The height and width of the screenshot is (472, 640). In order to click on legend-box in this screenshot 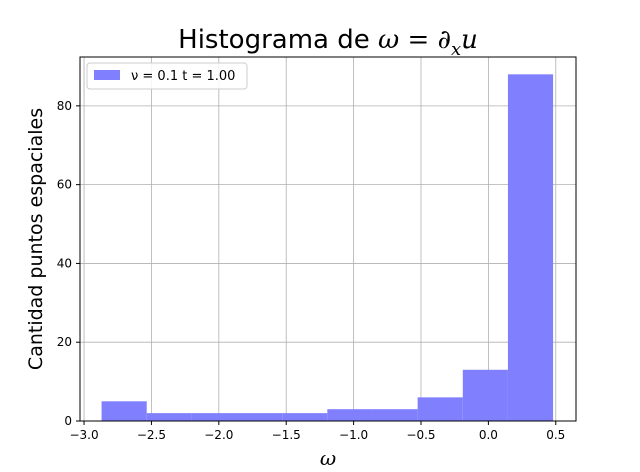, I will do `click(167, 76)`.